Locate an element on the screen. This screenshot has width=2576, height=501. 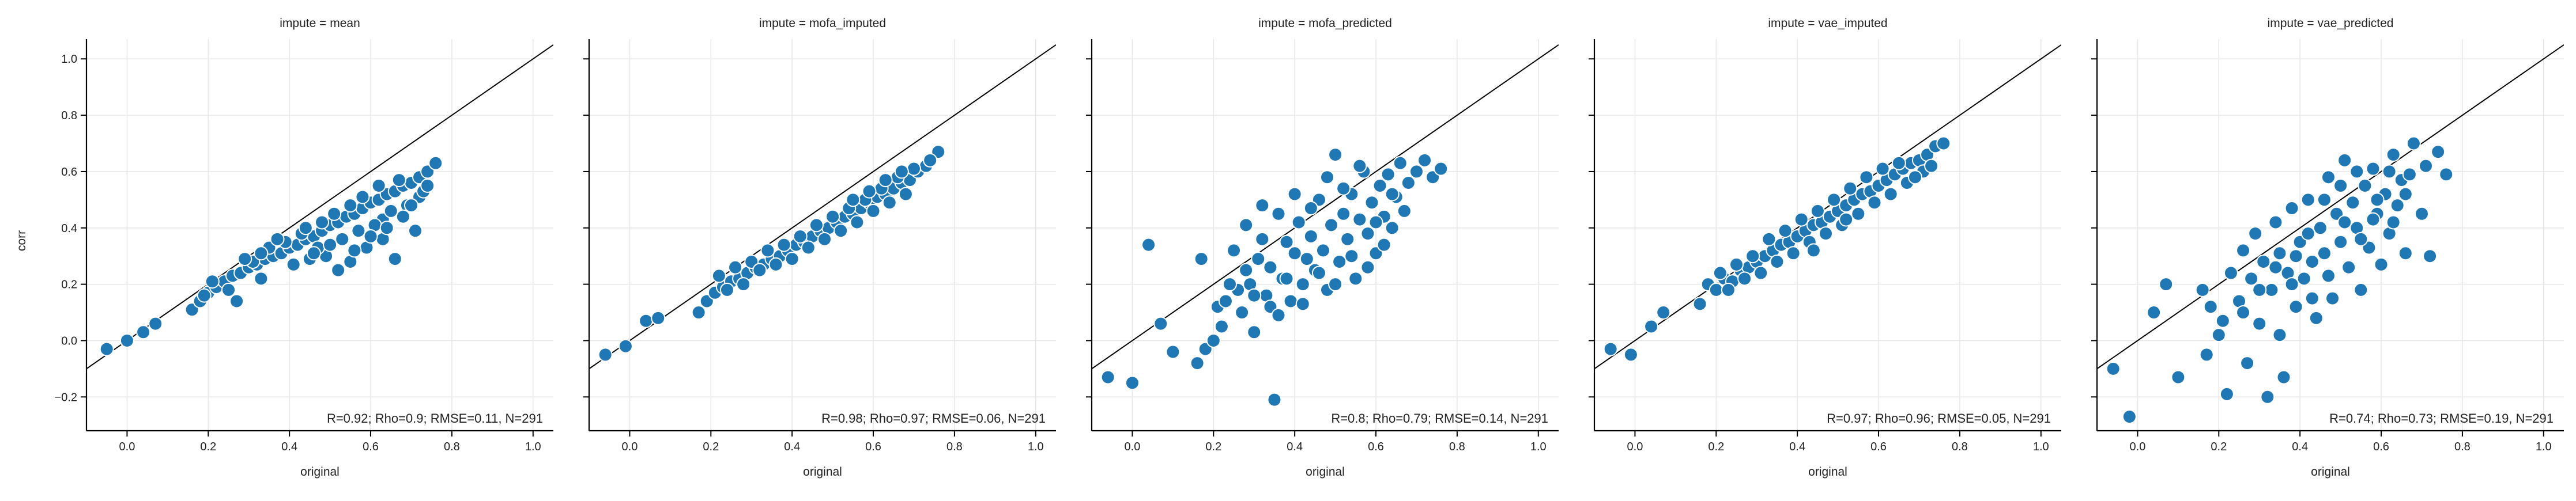
facet-title: impute = vae_predicted is located at coordinates (2331, 23).